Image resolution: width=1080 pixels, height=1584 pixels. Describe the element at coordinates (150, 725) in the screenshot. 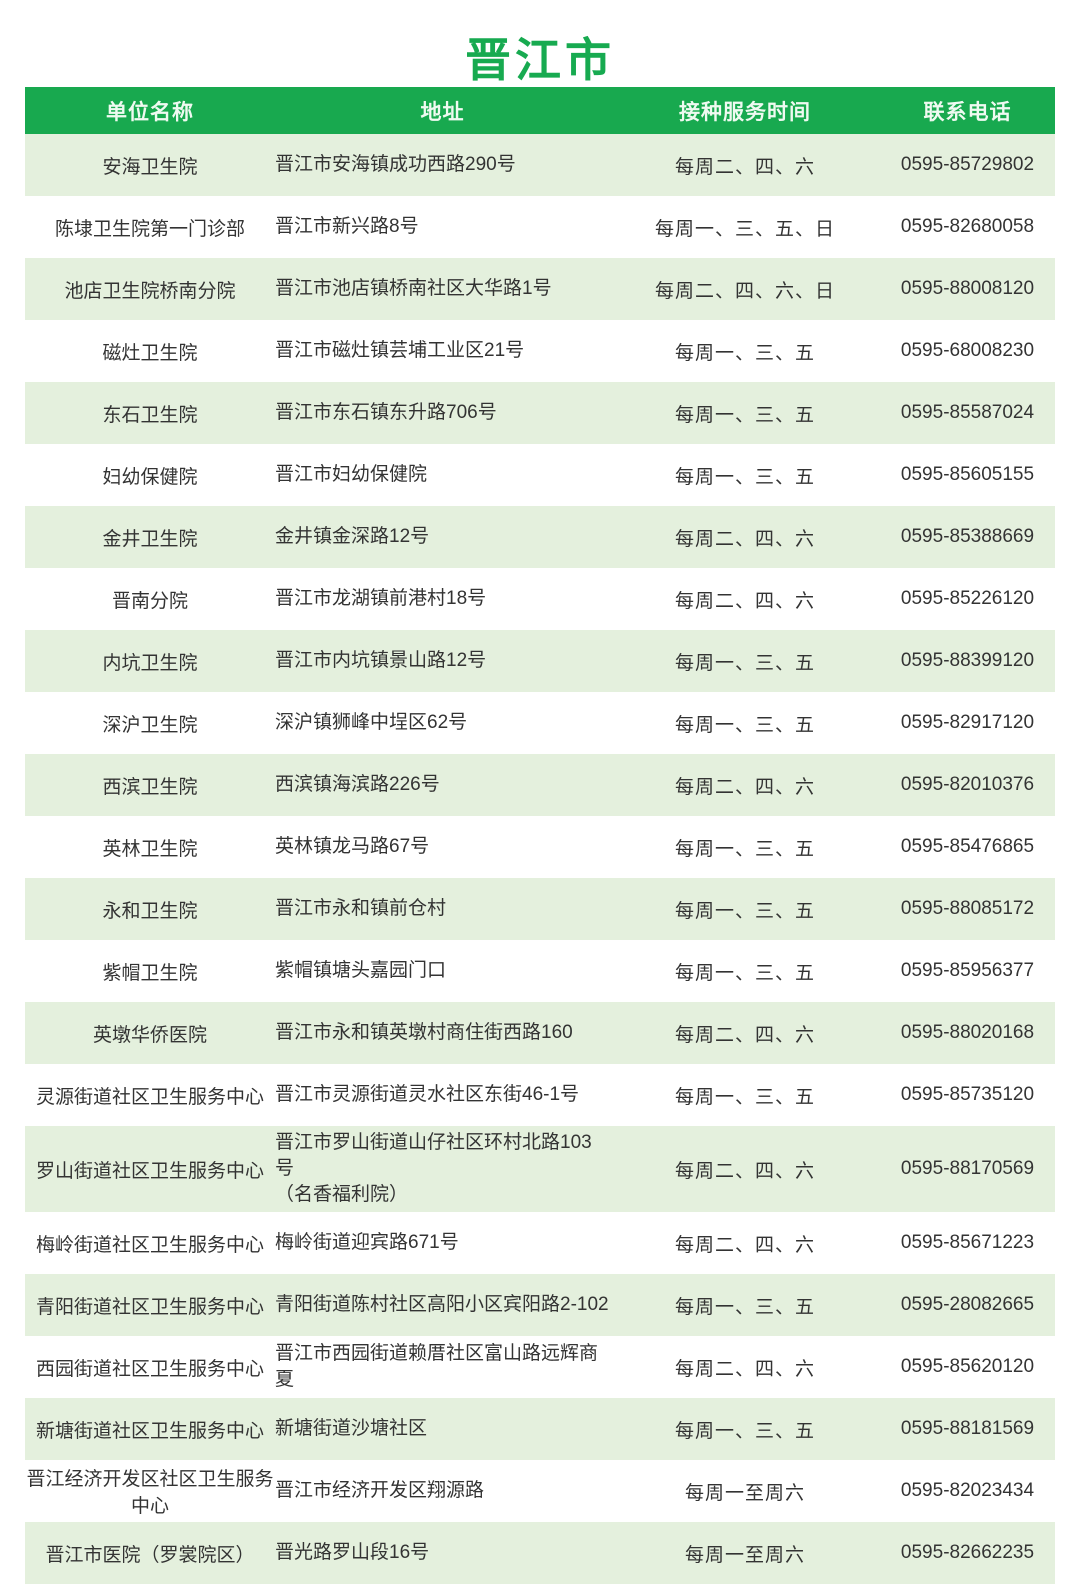

I see `unit-name-cell: 深沪卫生院` at that location.